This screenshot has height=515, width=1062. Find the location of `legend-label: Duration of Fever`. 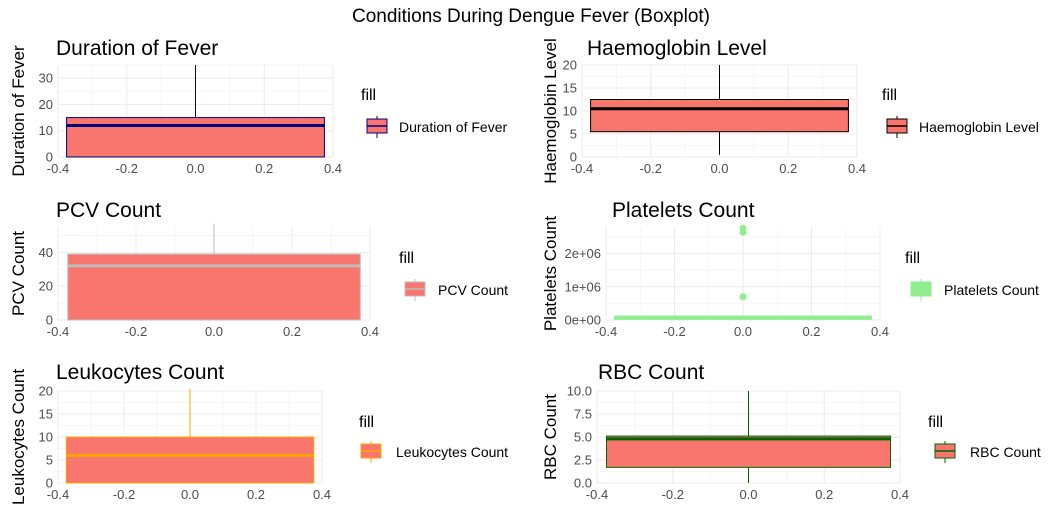

legend-label: Duration of Fever is located at coordinates (453, 127).